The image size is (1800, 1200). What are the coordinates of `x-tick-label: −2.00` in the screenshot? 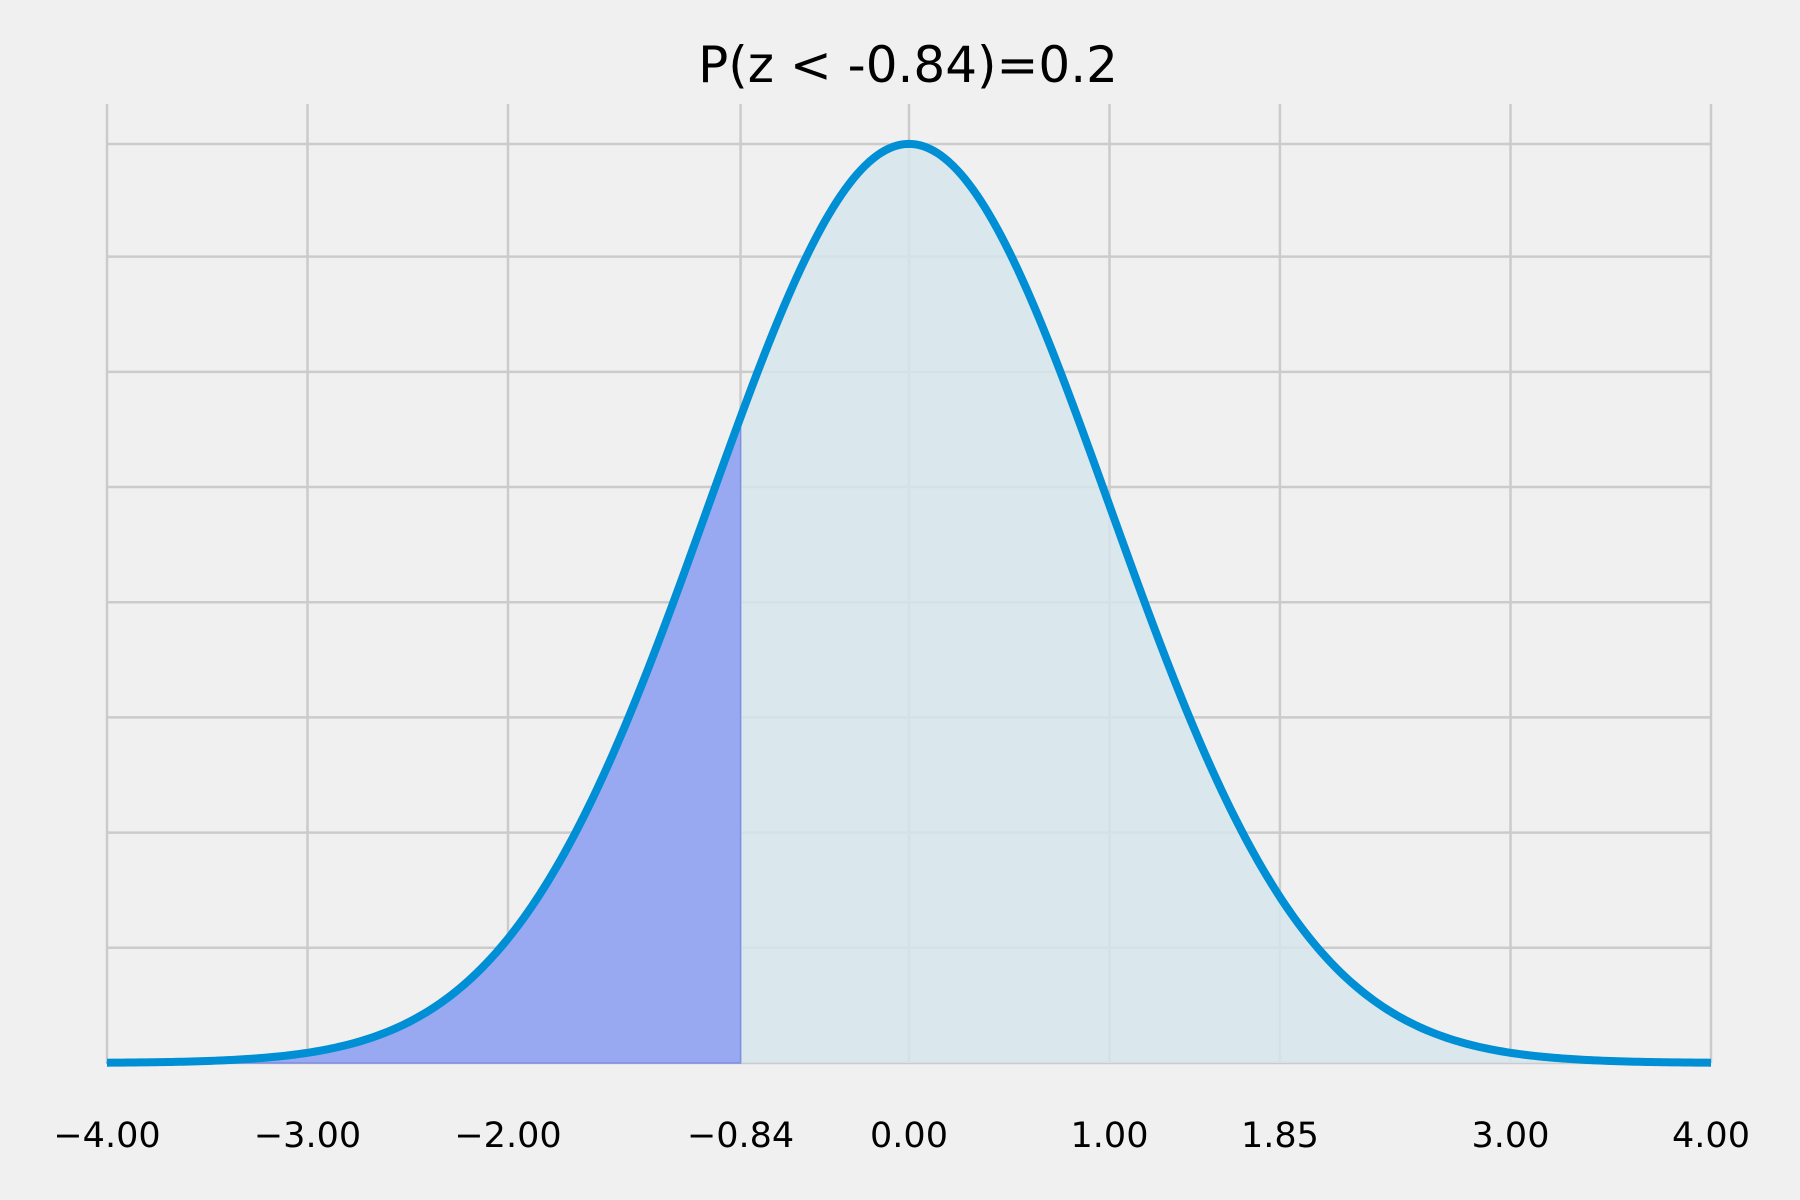 It's located at (507, 1136).